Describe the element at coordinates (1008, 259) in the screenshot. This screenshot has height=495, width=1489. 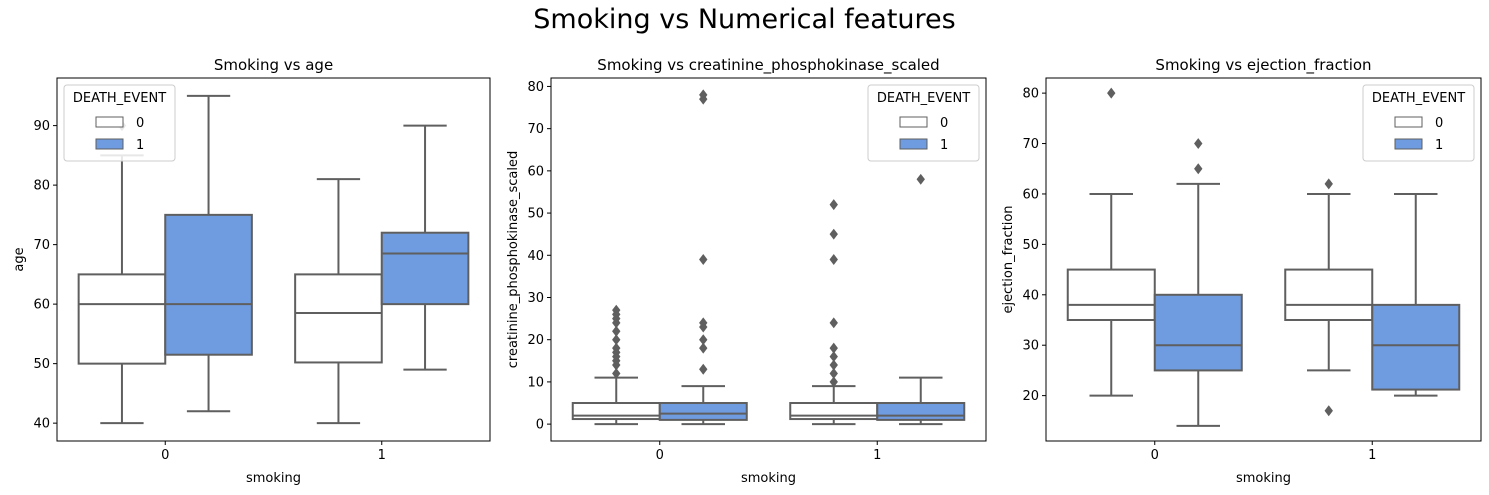
I see `y-axis-label: ejection_fraction` at that location.